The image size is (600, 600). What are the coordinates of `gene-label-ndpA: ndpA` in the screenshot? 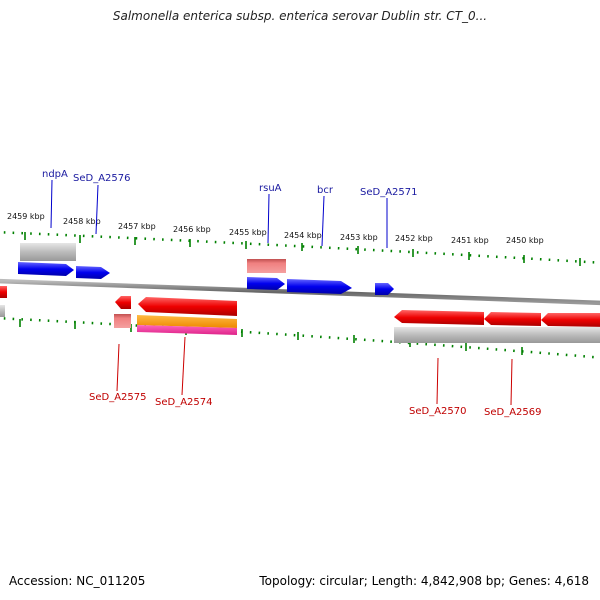 It's located at (55, 174).